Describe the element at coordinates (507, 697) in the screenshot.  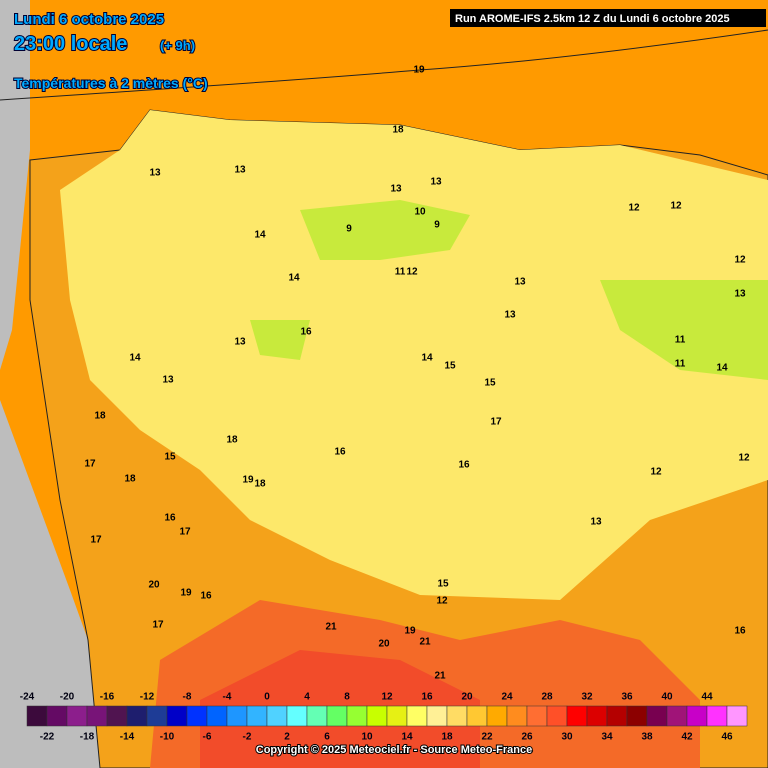
I see `legend-label: 24` at that location.